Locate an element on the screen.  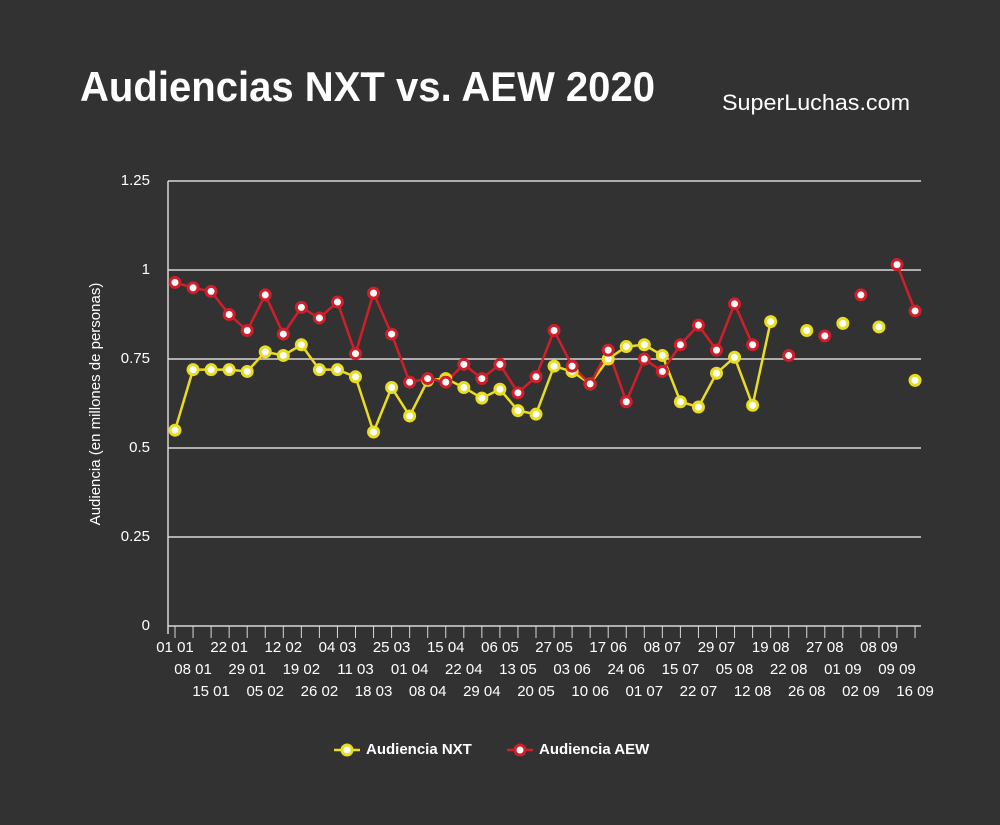
x-tick-label: 08 04 is located at coordinates (428, 691).